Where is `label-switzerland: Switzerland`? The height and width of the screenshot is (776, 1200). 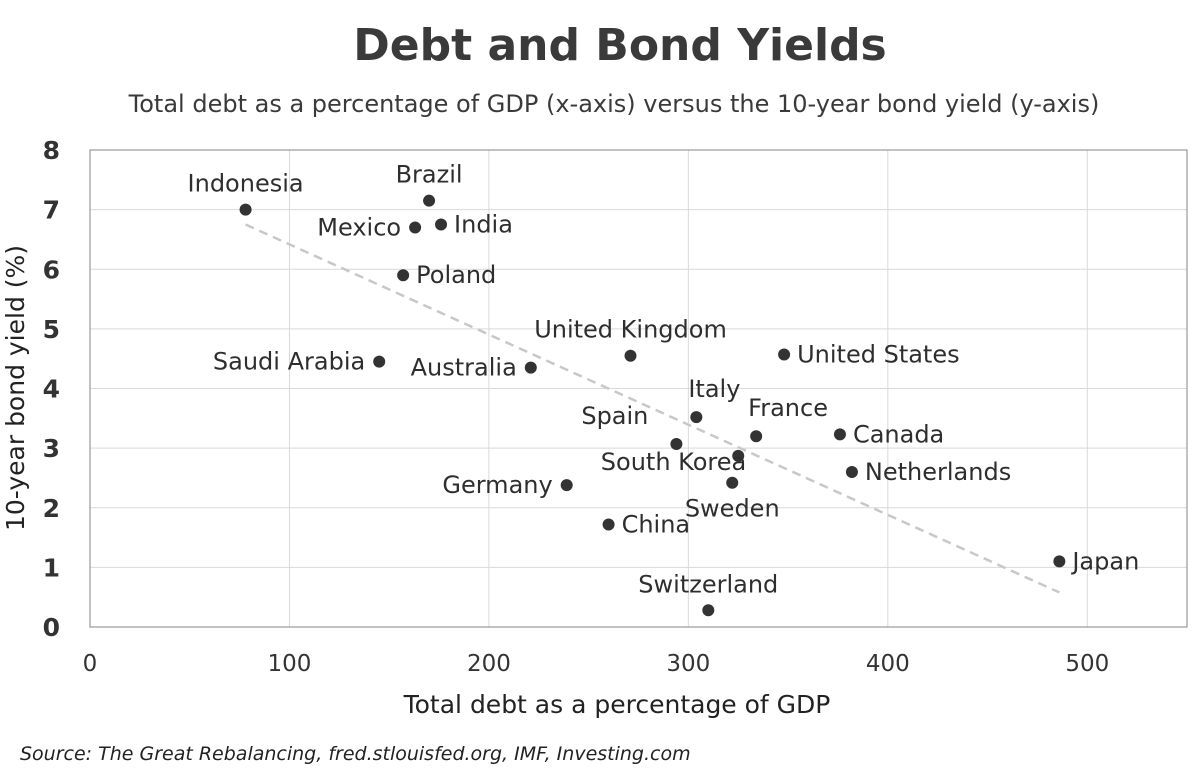
label-switzerland: Switzerland is located at coordinates (708, 584).